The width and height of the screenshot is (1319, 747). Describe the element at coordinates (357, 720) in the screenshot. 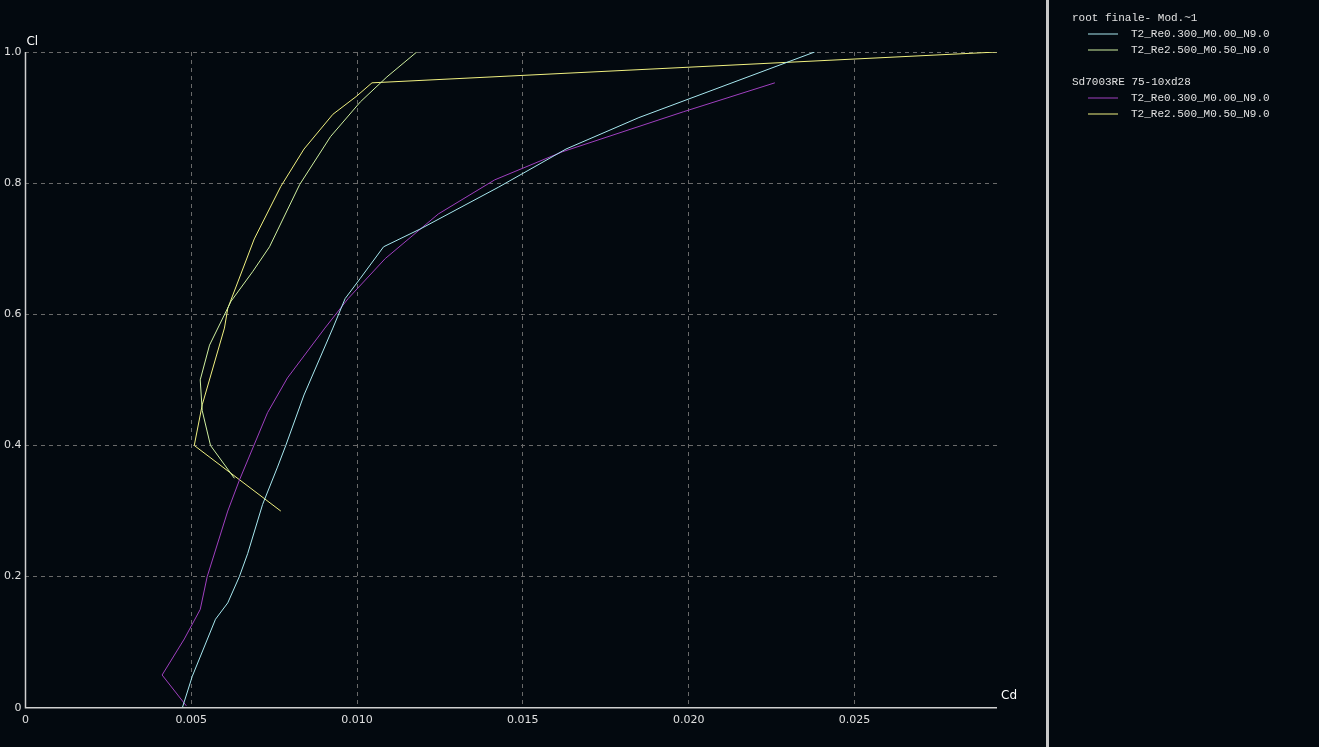

I see `x-tick-label: 0.010` at that location.